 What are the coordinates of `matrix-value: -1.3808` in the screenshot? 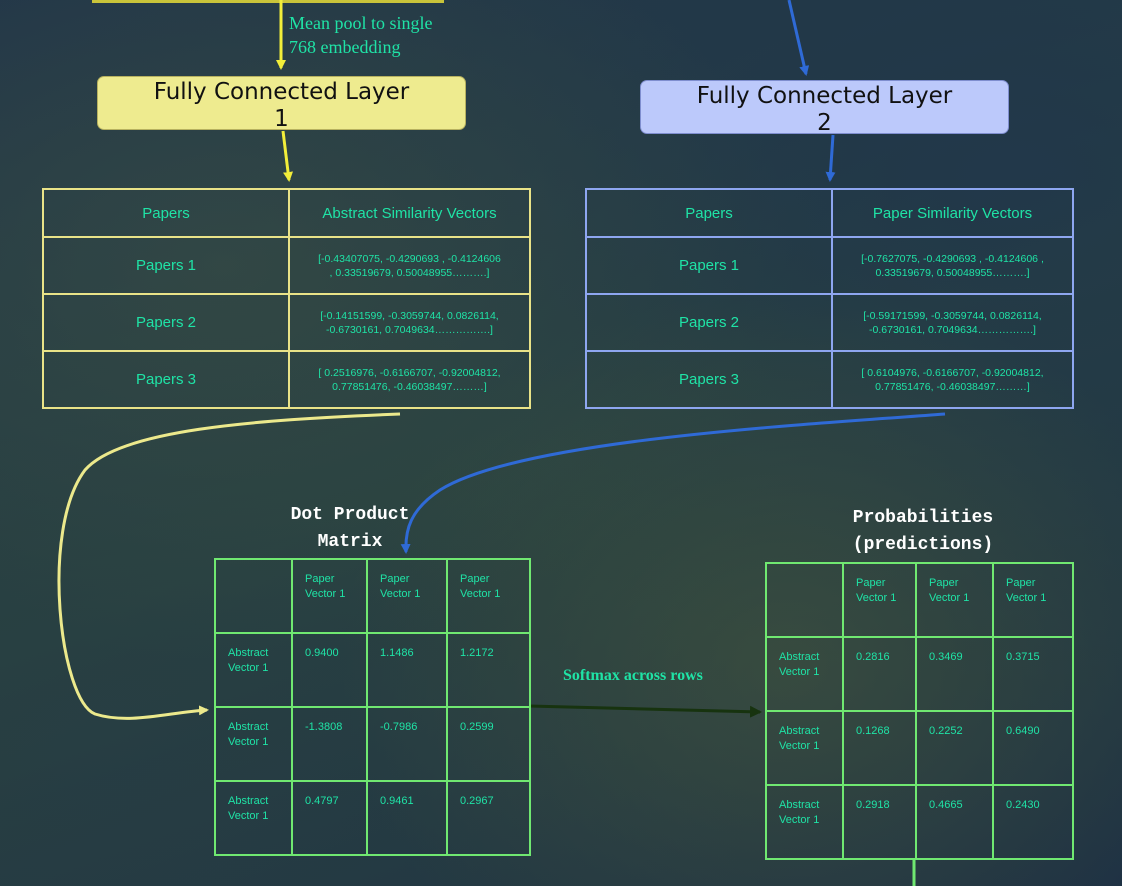 It's located at (329, 744).